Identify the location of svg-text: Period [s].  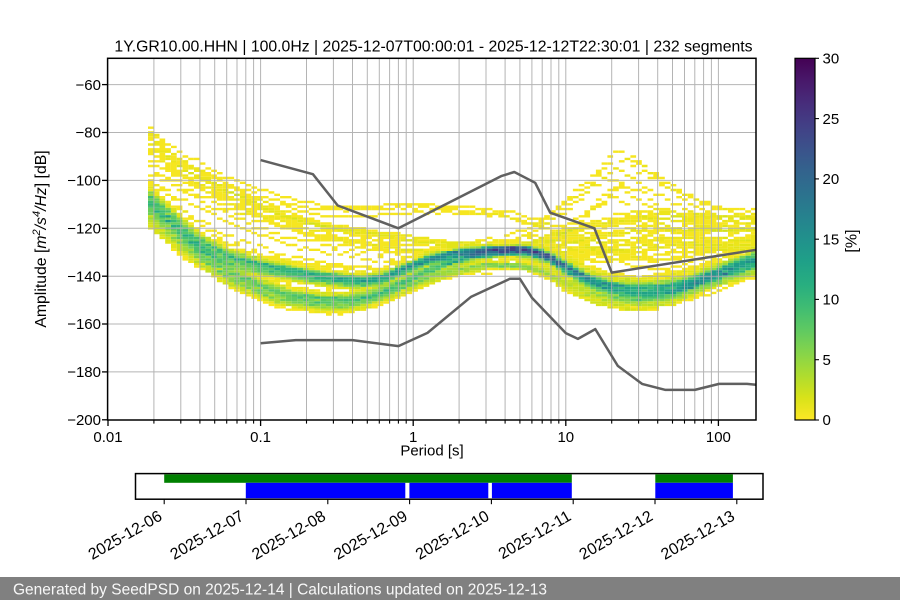
(431, 451).